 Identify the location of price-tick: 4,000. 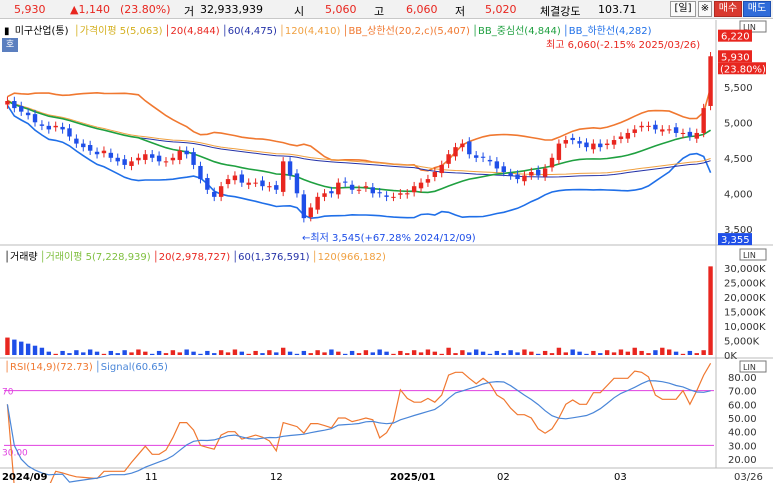
(738, 194).